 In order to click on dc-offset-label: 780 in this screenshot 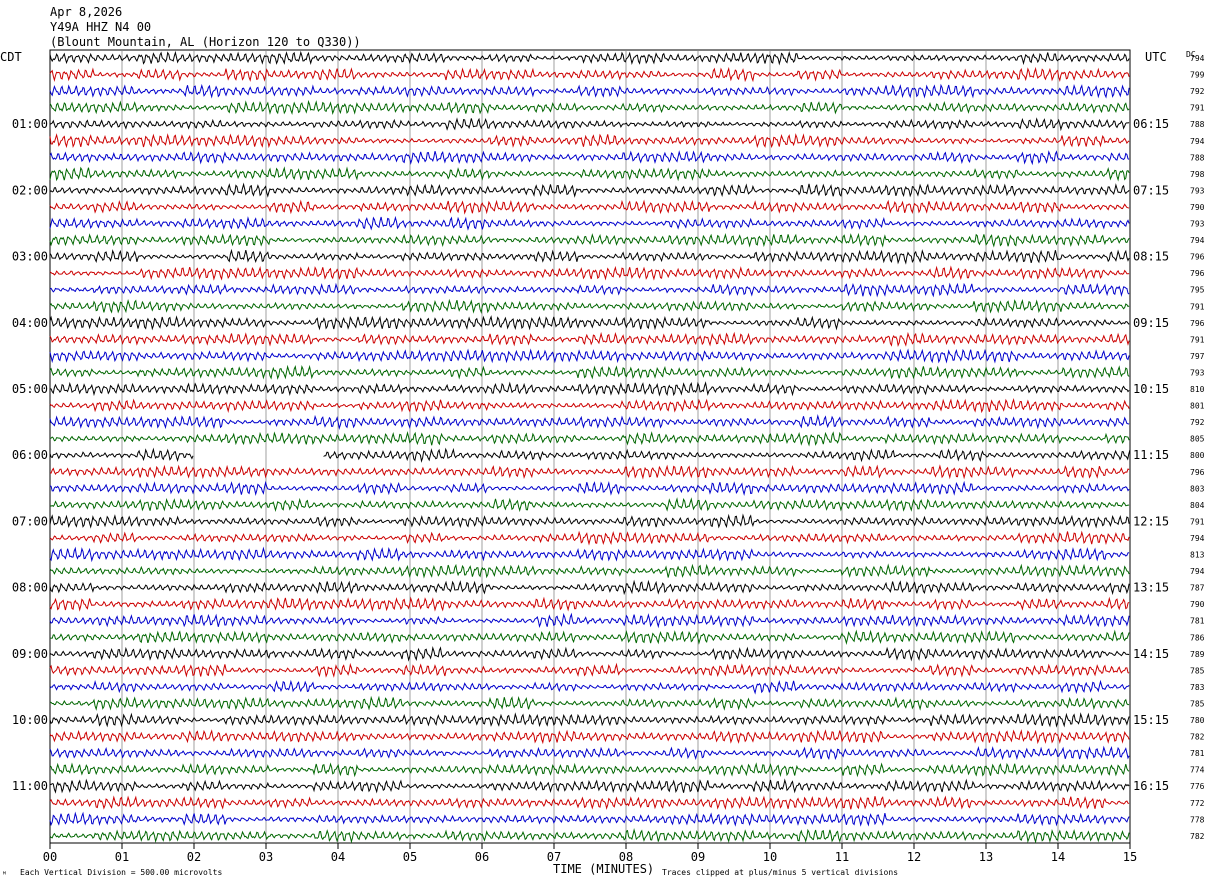, I will do `click(1197, 720)`.